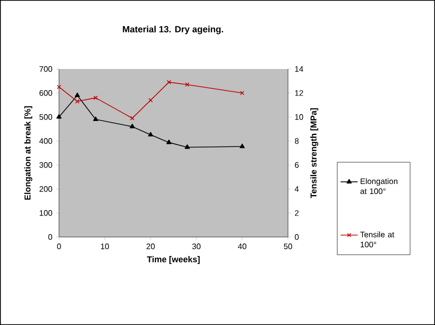  Describe the element at coordinates (59, 247) in the screenshot. I see `x-tick-label: 0` at that location.